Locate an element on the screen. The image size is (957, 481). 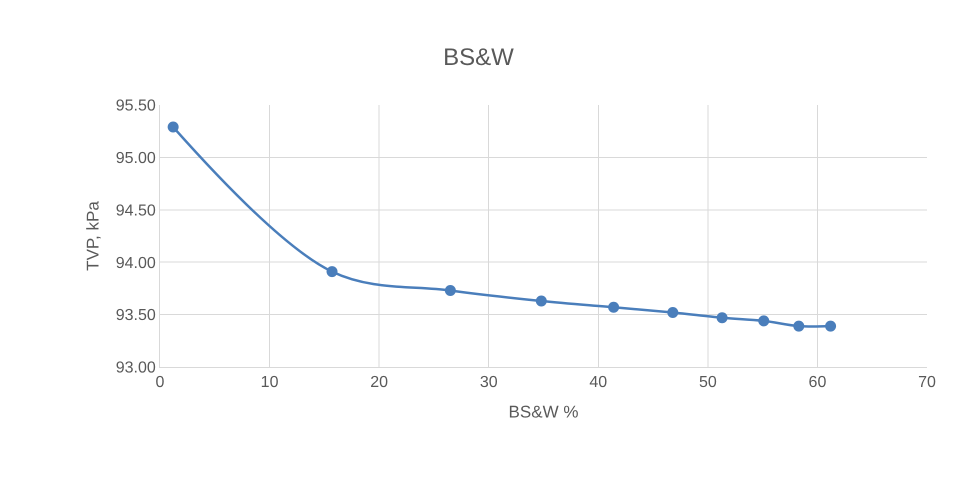
y-tick-label: 95.50 is located at coordinates (136, 106).